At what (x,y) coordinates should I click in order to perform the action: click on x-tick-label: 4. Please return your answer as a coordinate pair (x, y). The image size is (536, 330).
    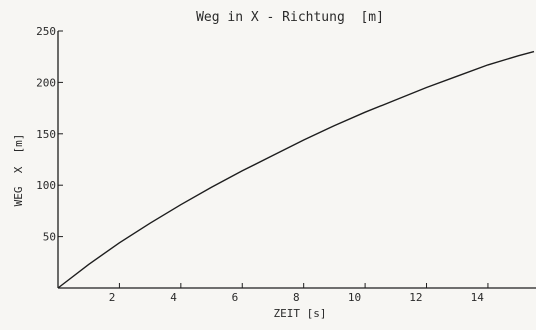
    Looking at the image, I should click on (173, 297).